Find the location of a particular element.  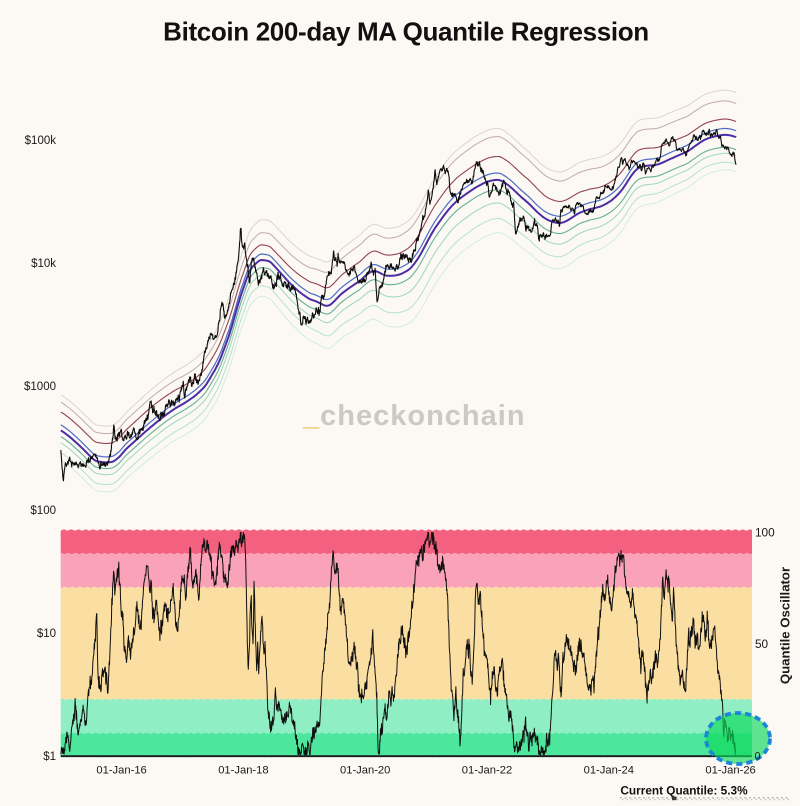

svg-text: Quantile Oscillator is located at coordinates (785, 625).